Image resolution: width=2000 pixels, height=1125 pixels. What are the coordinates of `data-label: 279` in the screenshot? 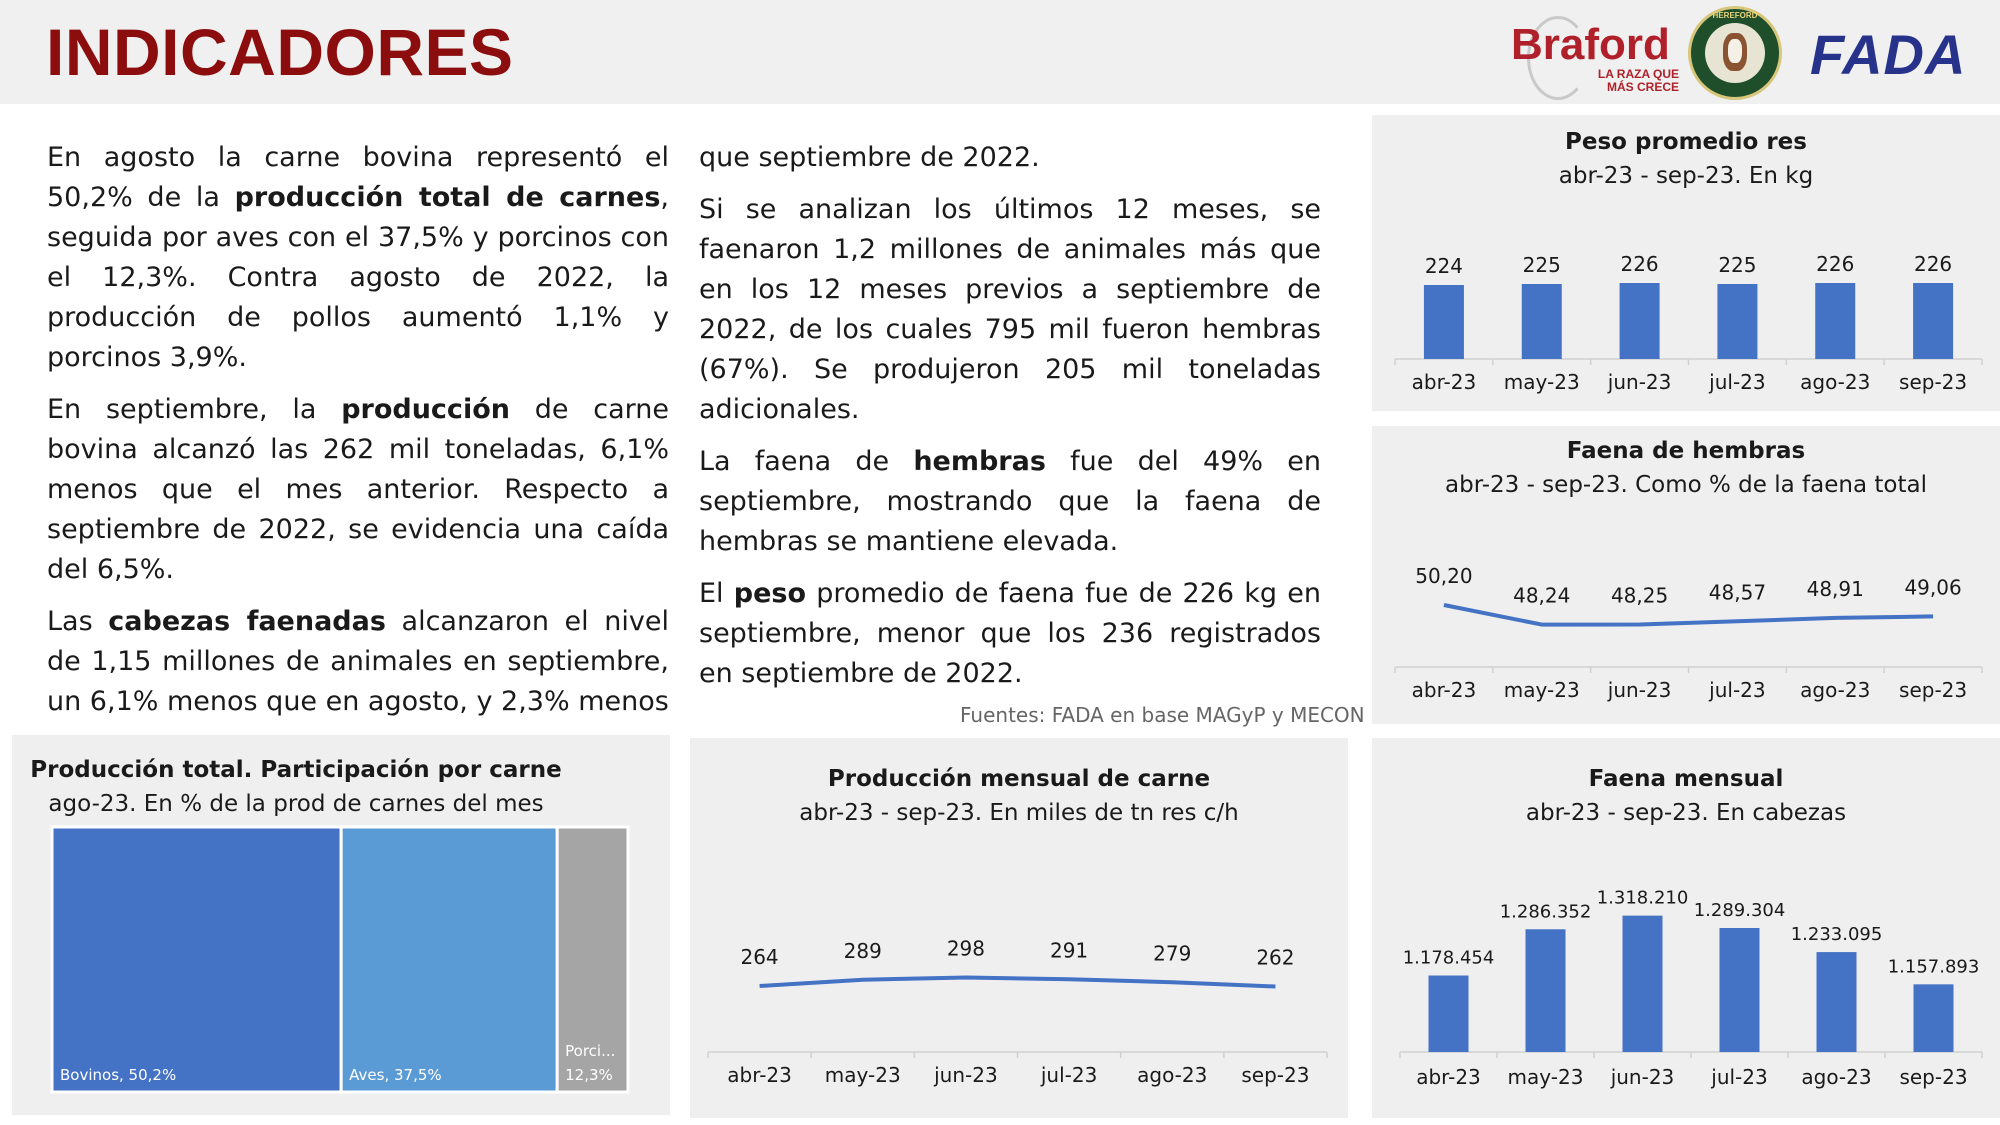 It's located at (1172, 953).